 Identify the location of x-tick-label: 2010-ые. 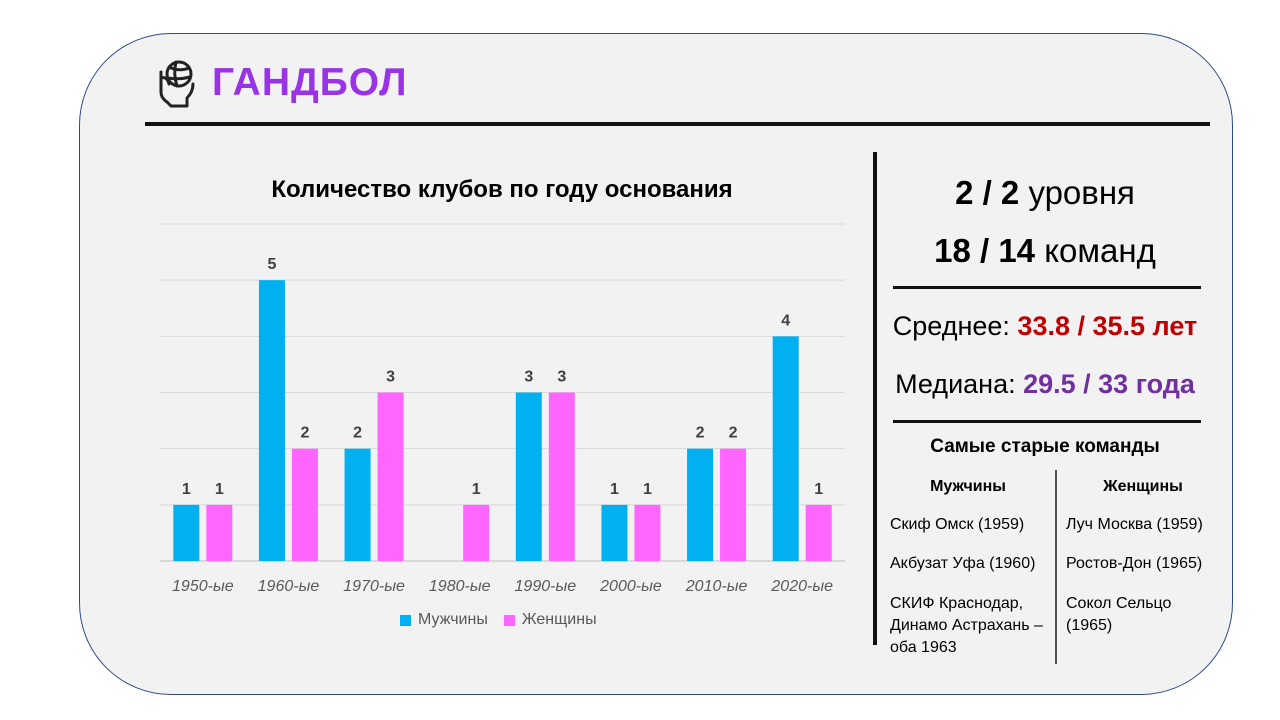
(716, 586).